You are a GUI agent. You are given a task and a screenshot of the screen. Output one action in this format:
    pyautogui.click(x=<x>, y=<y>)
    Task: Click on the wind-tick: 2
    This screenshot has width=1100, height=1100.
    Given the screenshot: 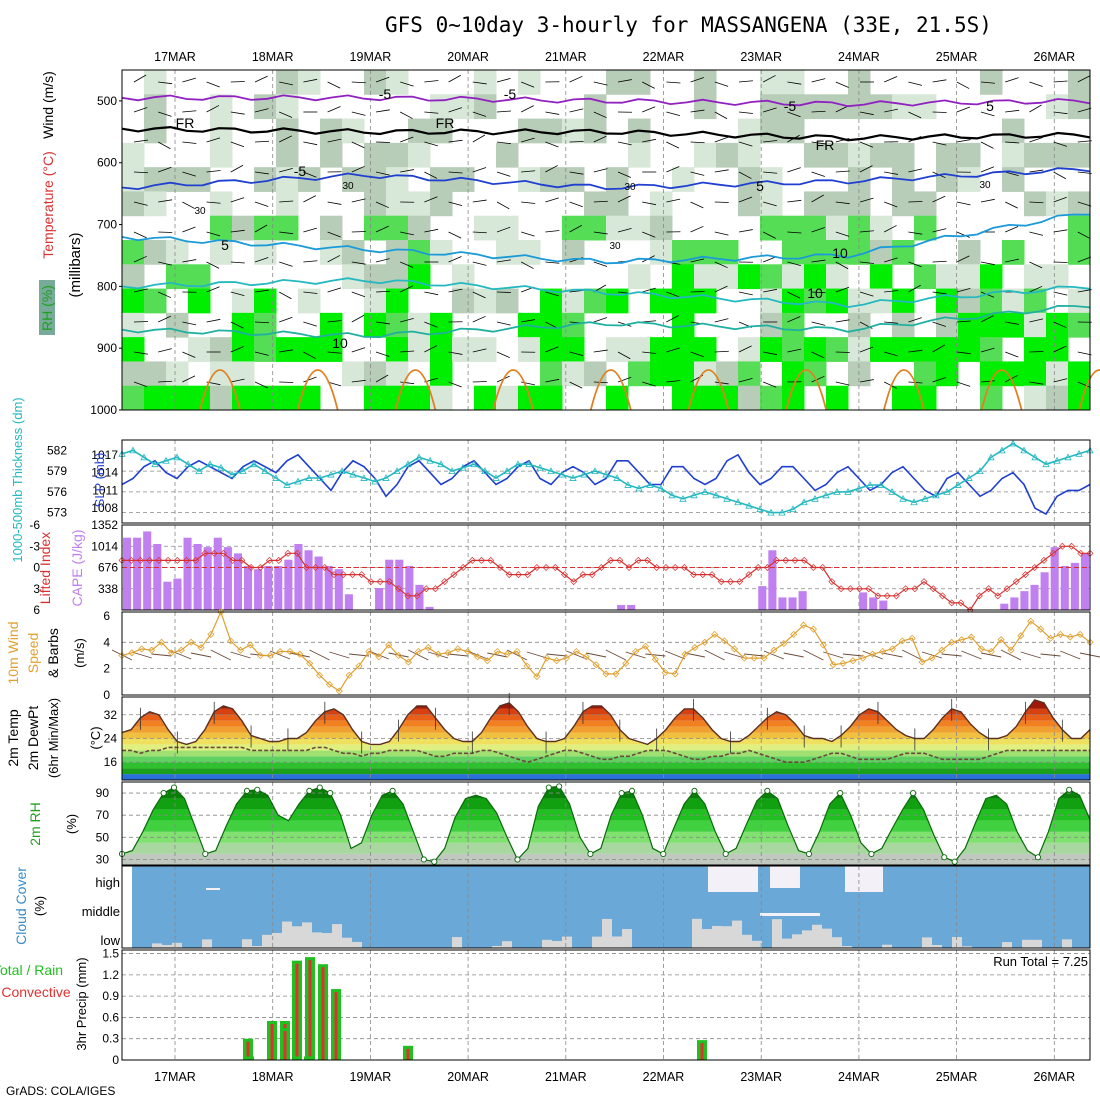 What is the action you would take?
    pyautogui.click(x=106, y=669)
    